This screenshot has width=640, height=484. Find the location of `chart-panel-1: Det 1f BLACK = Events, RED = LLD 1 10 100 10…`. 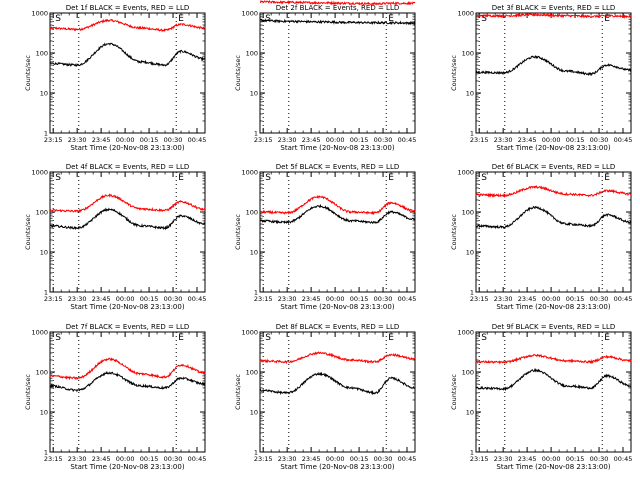

chart-panel-1: Det 1f BLACK = Events, RED = LLD 1 10 100 10… is located at coordinates (115, 78).